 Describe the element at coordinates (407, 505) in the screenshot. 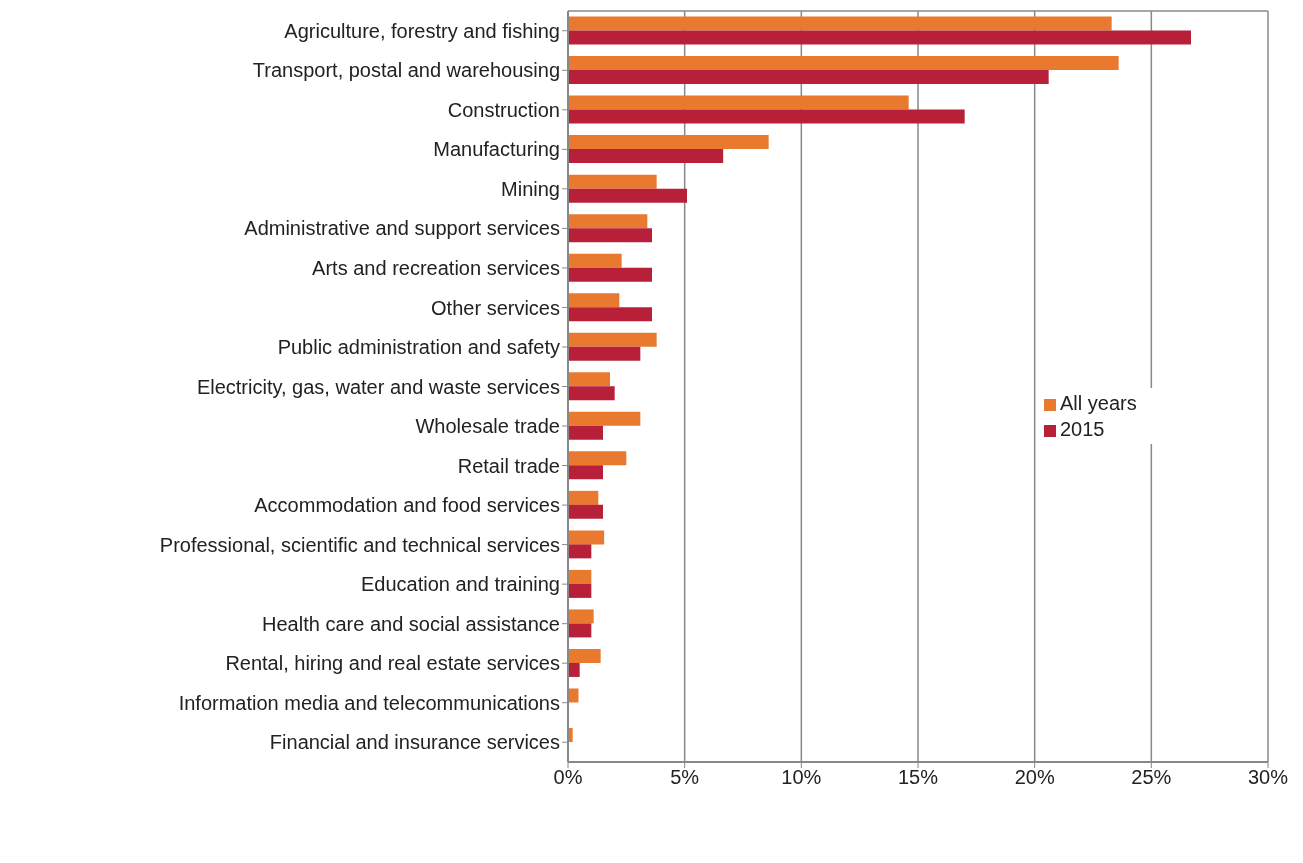

I see `y-tick-label: Accommodation and food services` at that location.